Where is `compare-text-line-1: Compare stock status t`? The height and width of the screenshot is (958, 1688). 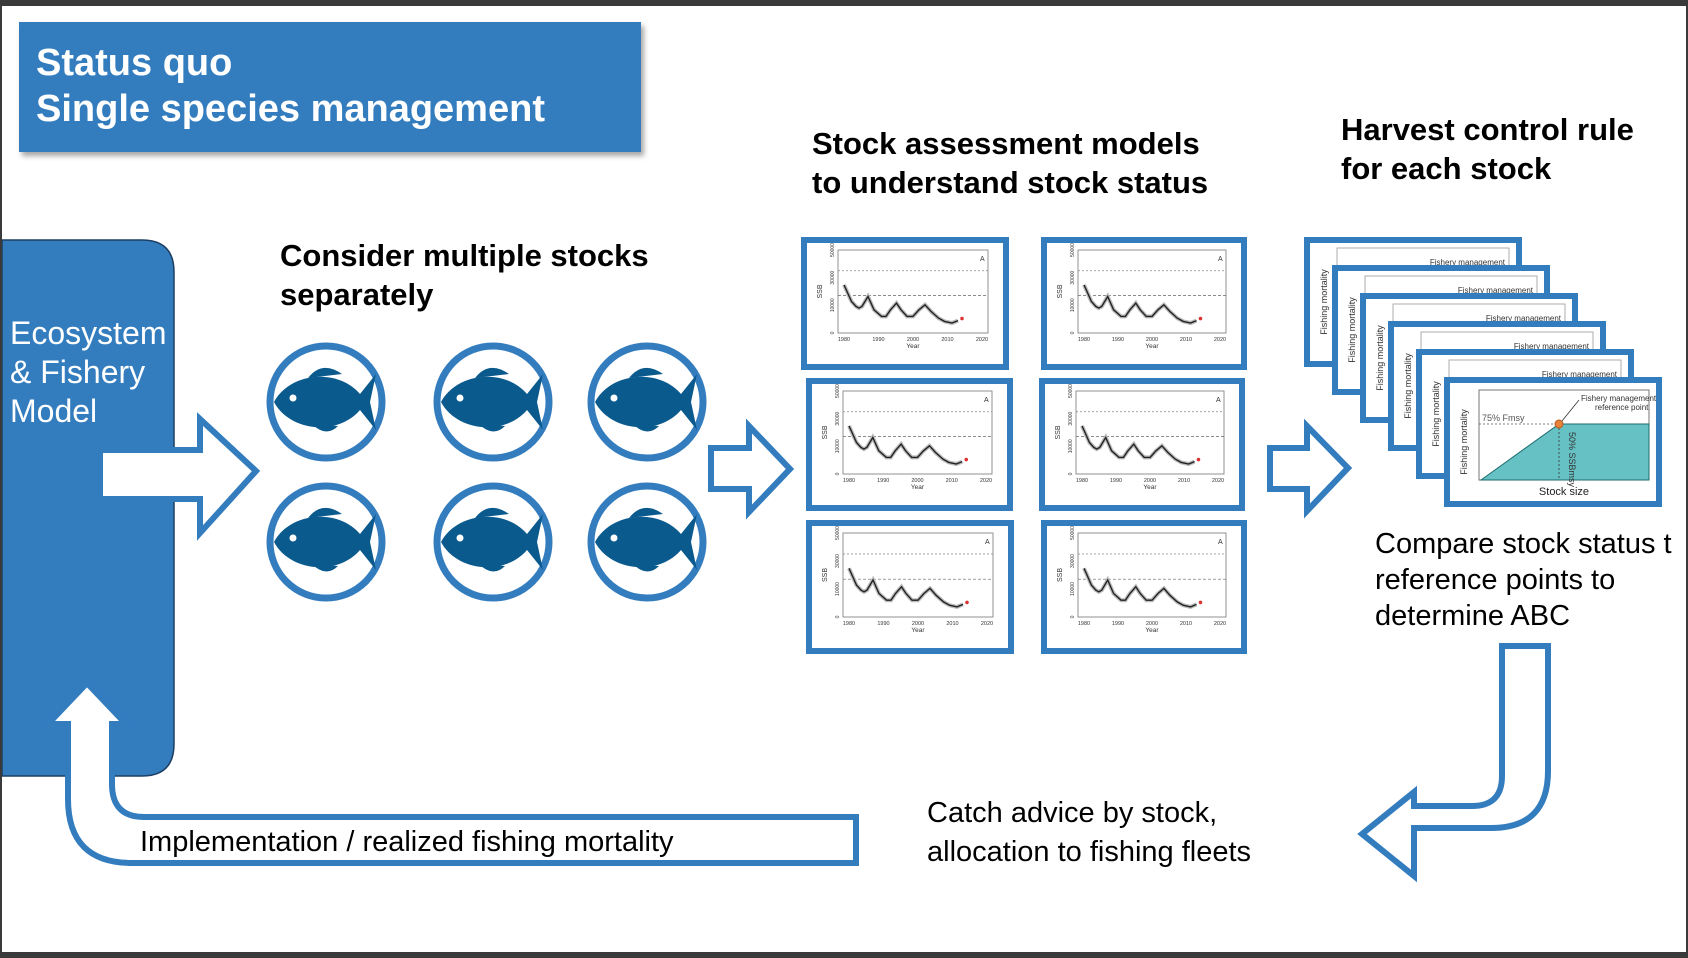
compare-text-line-1: Compare stock status t is located at coordinates (1523, 544).